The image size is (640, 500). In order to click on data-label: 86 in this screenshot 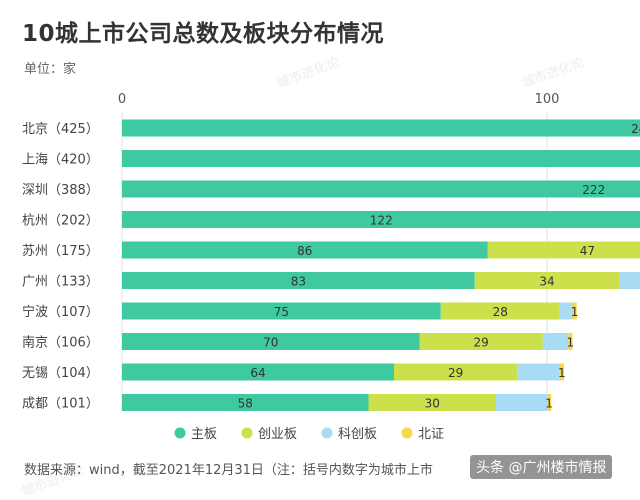, I will do `click(304, 251)`.